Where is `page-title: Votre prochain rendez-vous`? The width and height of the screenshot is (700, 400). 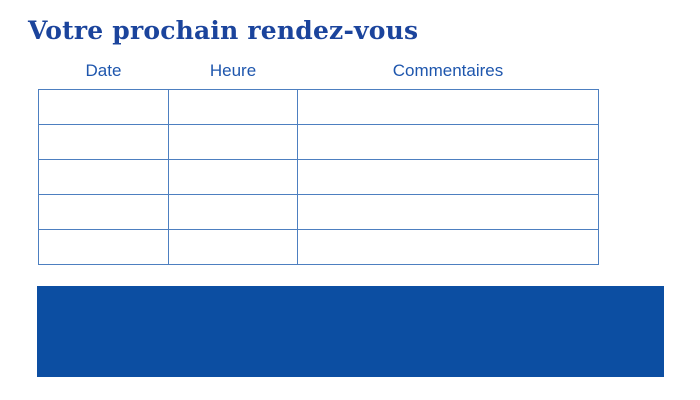 page-title: Votre prochain rendez-vous is located at coordinates (223, 30).